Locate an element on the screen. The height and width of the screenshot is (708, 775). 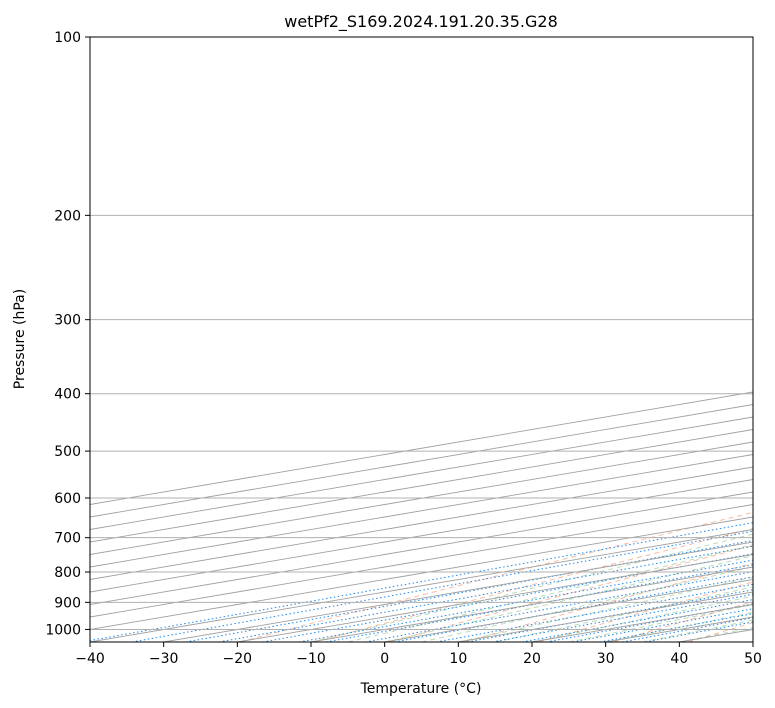
x-tick-label: −40 is located at coordinates (90, 659).